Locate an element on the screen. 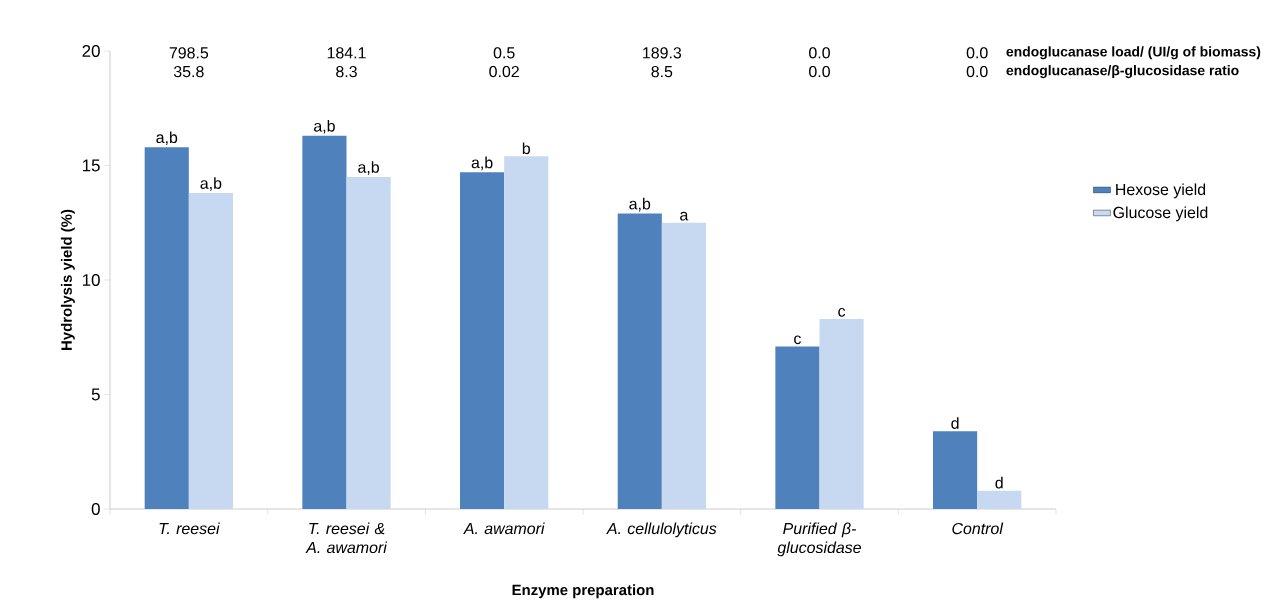  annotation: 189.3 is located at coordinates (662, 53).